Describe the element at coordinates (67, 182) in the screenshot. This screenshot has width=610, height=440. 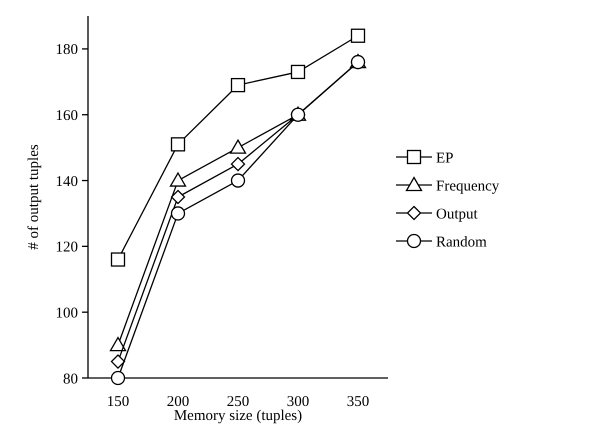
I see `y-tick-label: 140` at that location.